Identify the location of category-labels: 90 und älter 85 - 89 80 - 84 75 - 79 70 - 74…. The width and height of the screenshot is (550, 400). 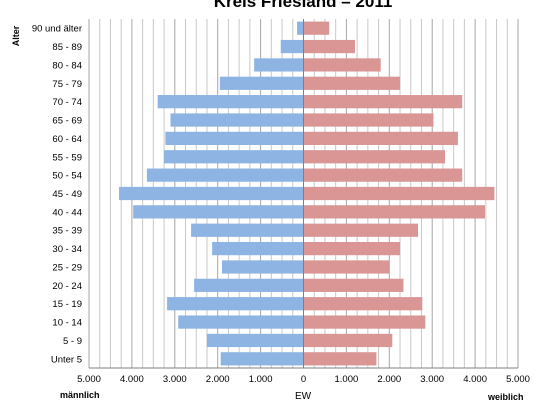
(57, 195).